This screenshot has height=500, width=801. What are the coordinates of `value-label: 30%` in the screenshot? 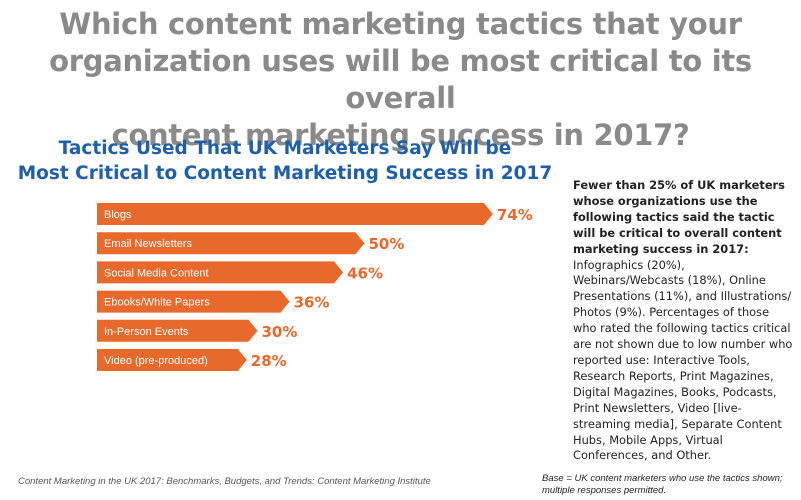 It's located at (280, 332).